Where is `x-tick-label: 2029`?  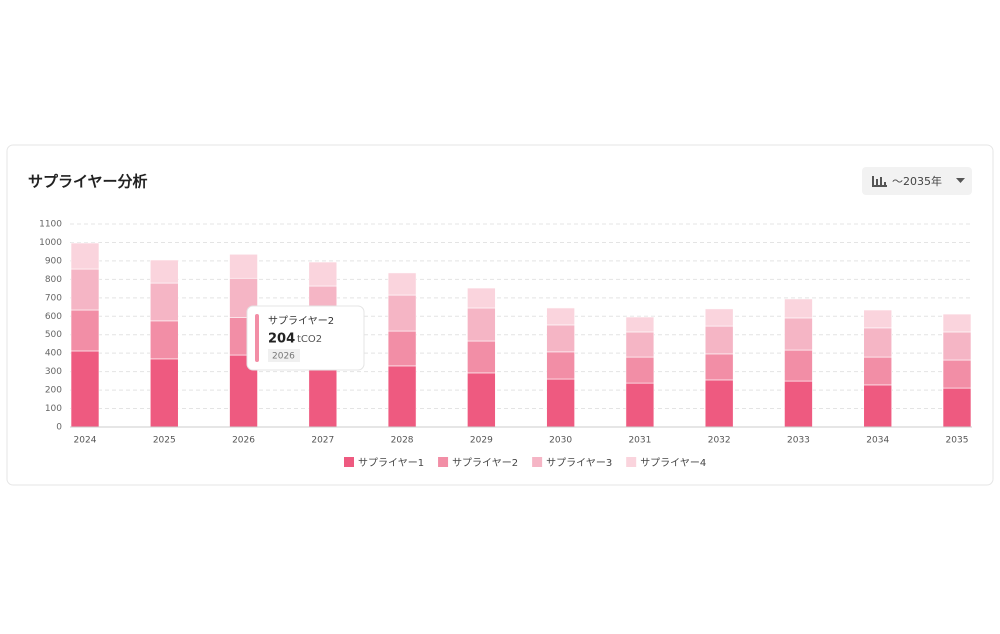 x-tick-label: 2029 is located at coordinates (481, 441).